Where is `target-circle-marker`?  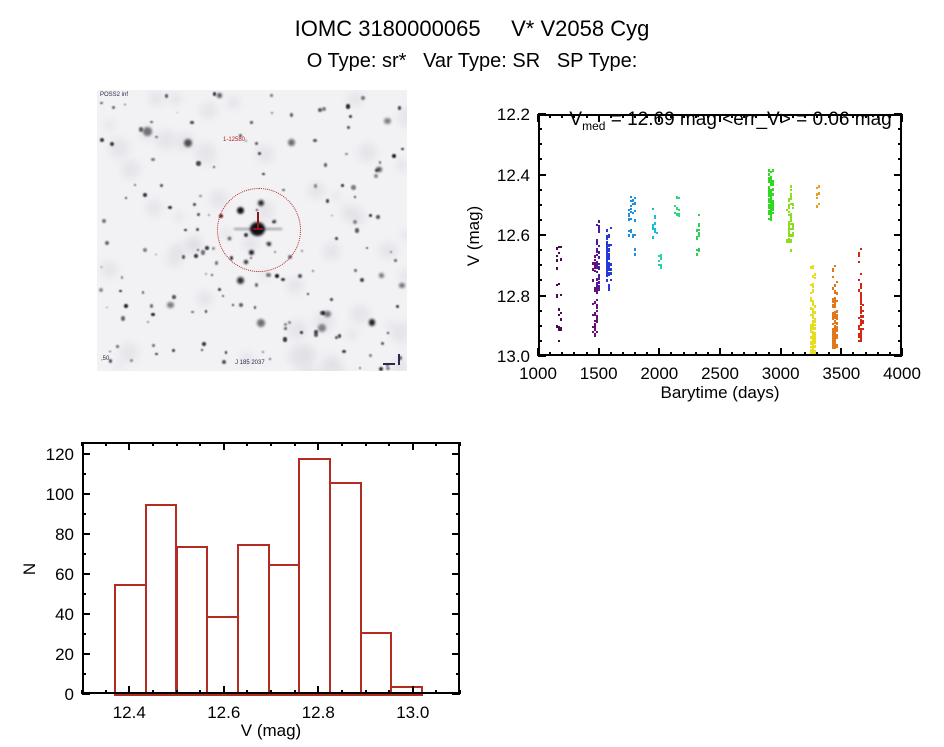
target-circle-marker is located at coordinates (259, 230).